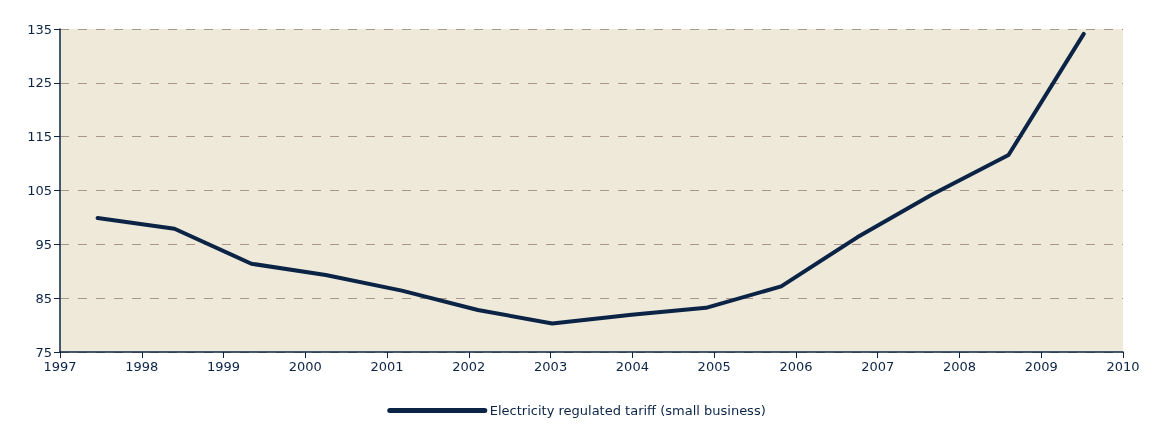  I want to click on y-tick-label: 135, so click(39, 29).